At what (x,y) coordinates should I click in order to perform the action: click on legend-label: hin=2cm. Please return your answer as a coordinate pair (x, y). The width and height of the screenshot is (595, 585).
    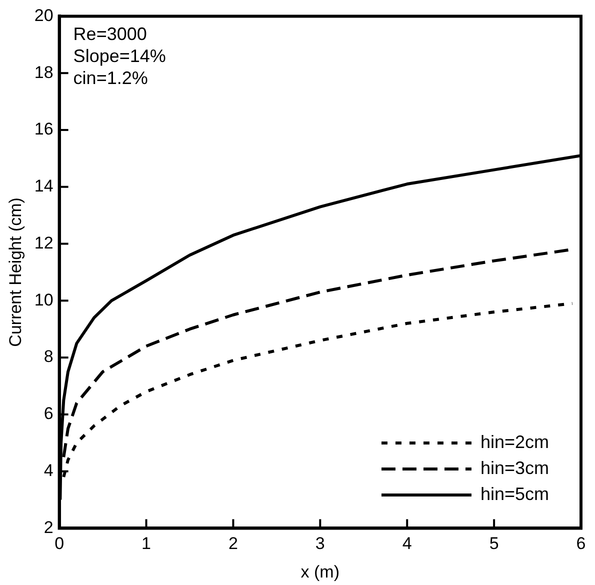
    Looking at the image, I should click on (515, 442).